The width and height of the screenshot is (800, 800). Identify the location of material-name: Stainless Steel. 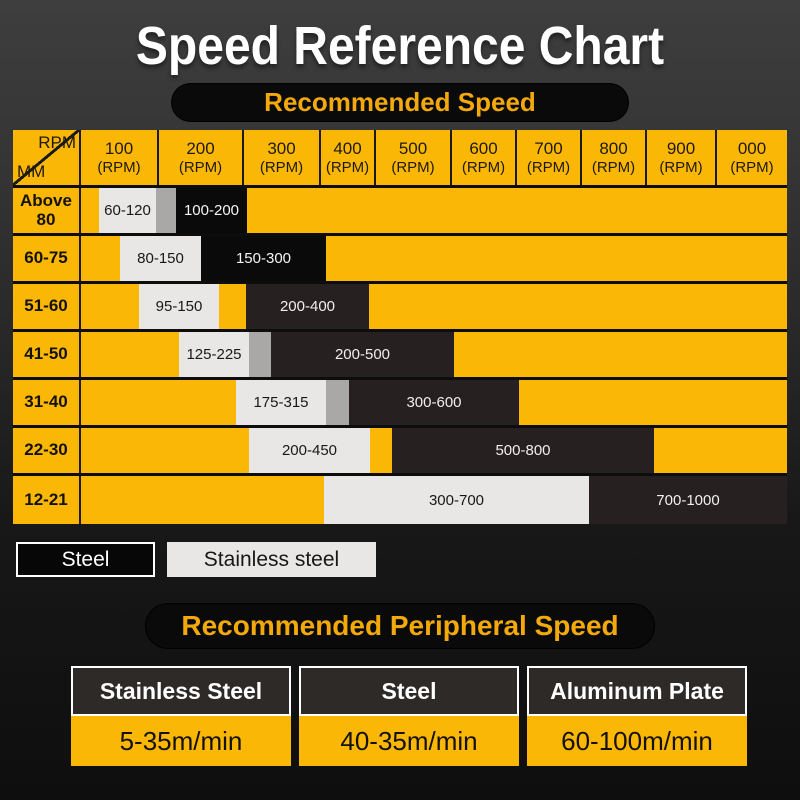
(181, 691).